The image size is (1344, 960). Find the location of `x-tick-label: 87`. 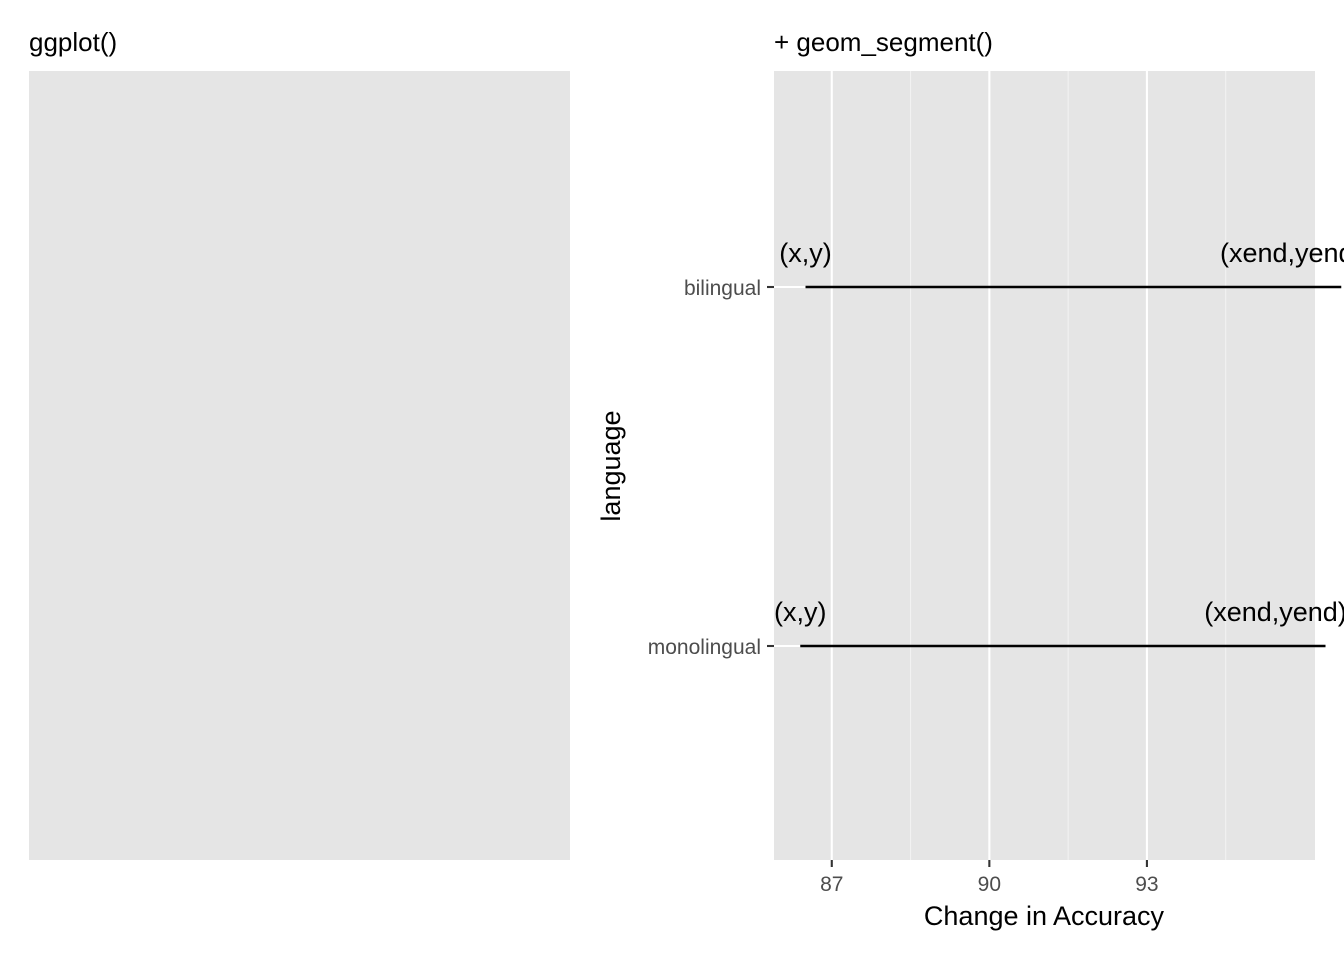

x-tick-label: 87 is located at coordinates (831, 884).